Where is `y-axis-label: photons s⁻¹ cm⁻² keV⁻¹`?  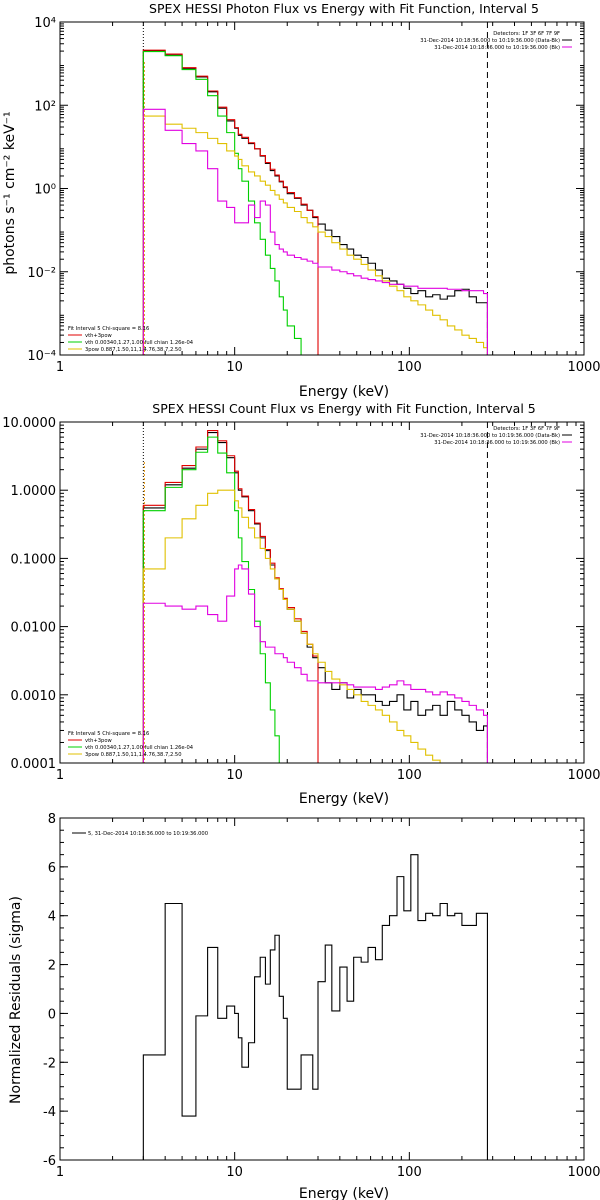 y-axis-label: photons s⁻¹ cm⁻² keV⁻¹ is located at coordinates (10, 192).